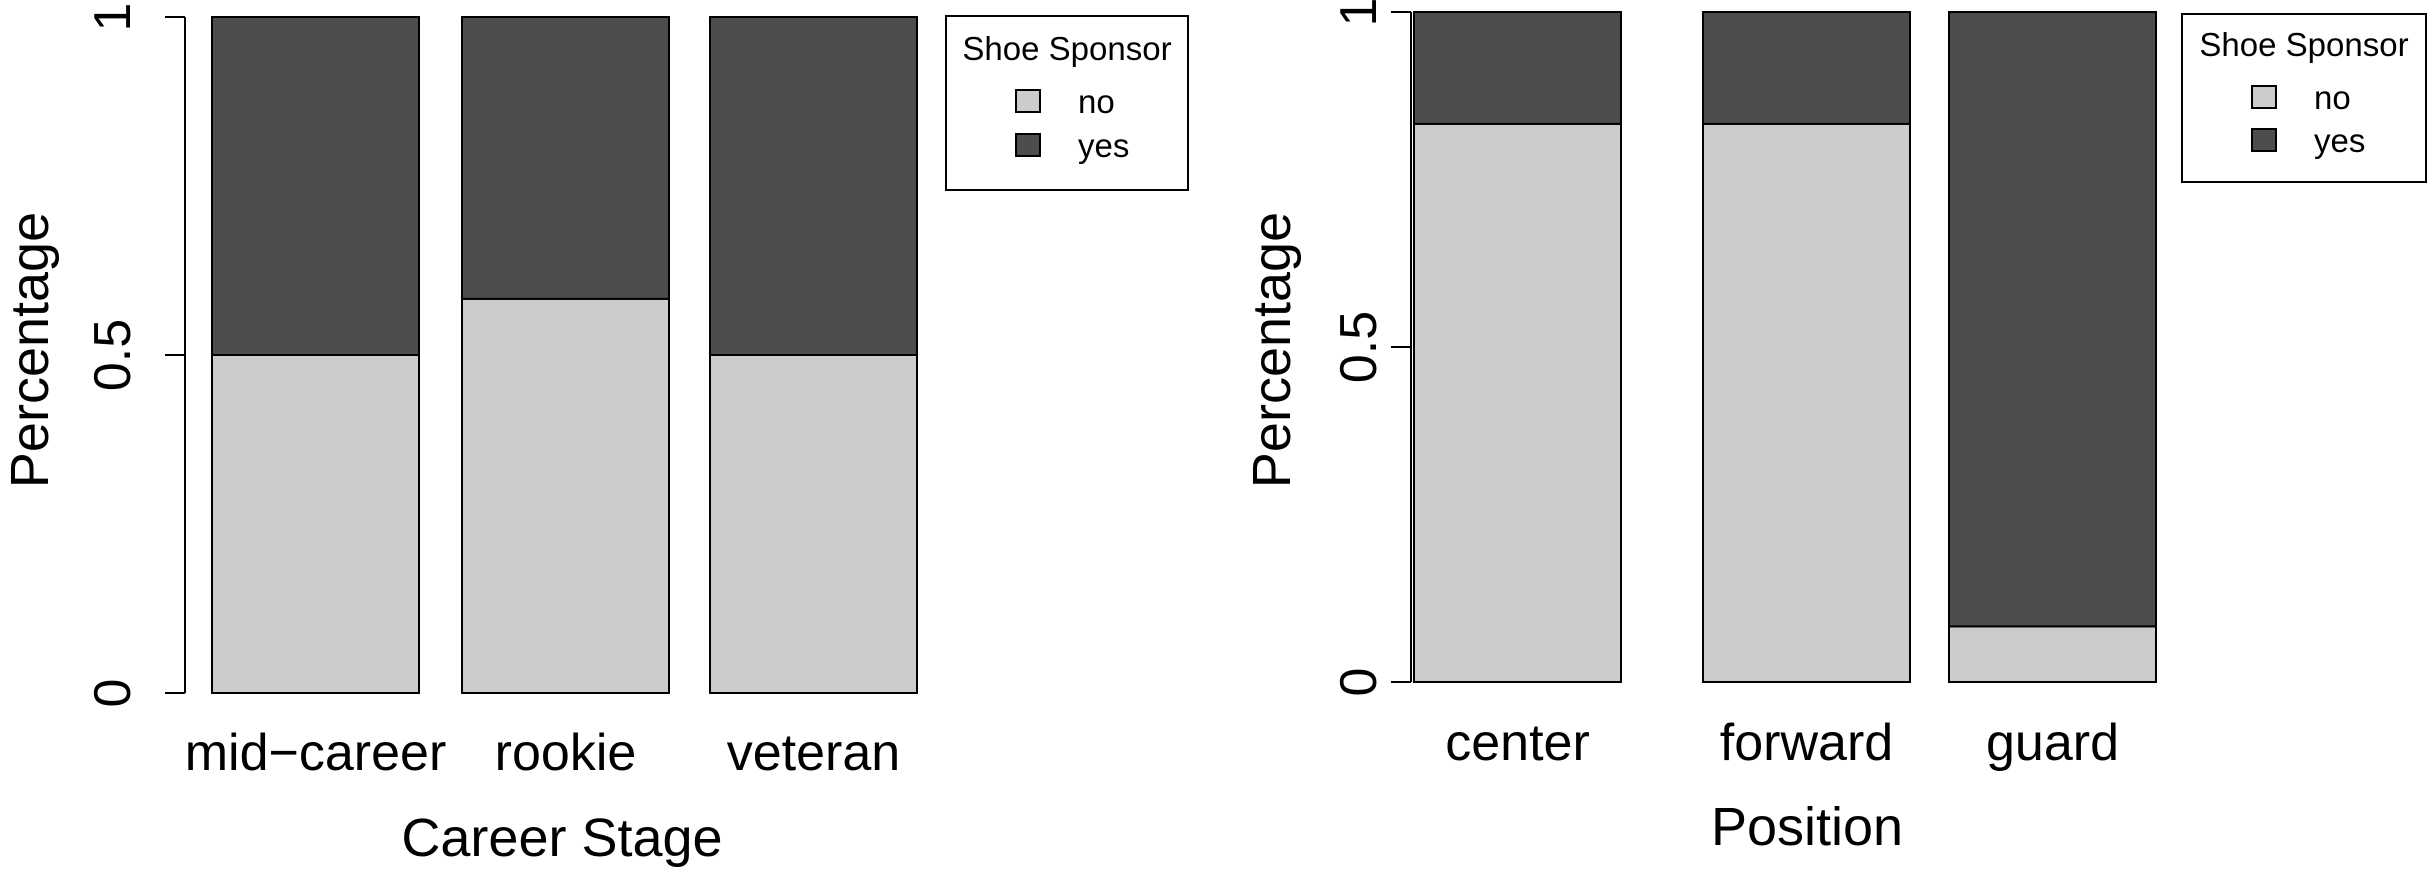 This screenshot has width=2428, height=876. I want to click on x-axis-title: Position, so click(1807, 827).